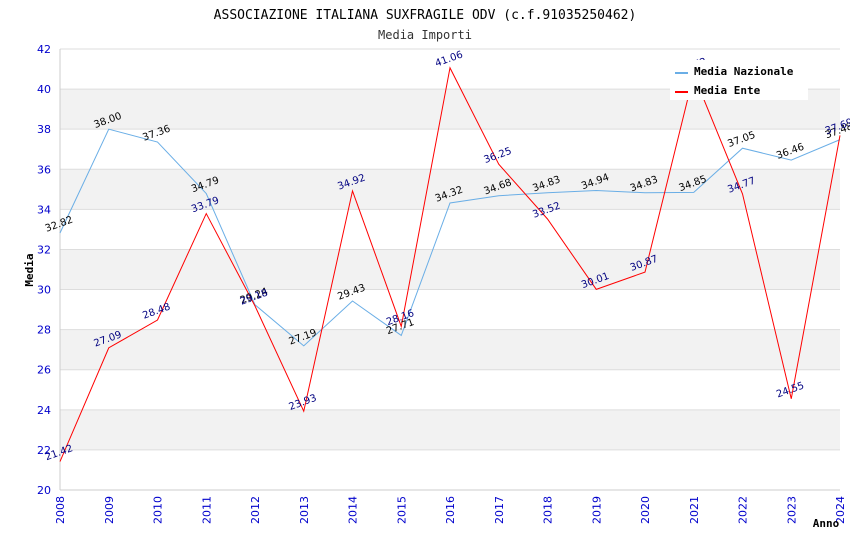 The image size is (850, 550). Describe the element at coordinates (158, 510) in the screenshot. I see `x-tick-label: 2010` at that location.